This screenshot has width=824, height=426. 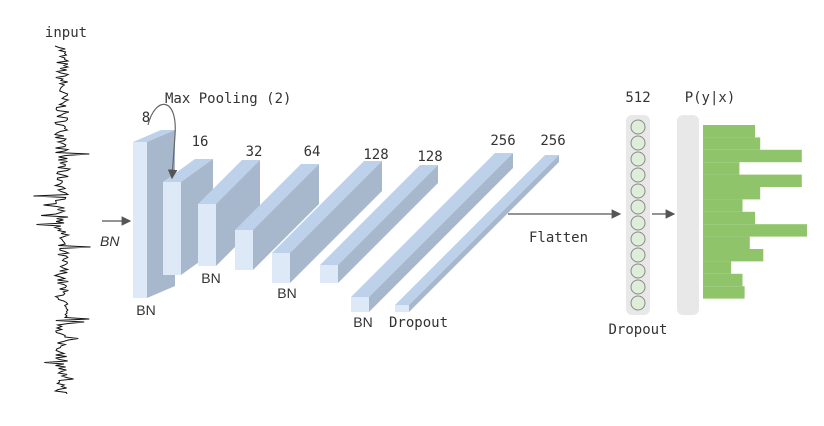 I want to click on conv-block: 128, so click(x=381, y=216).